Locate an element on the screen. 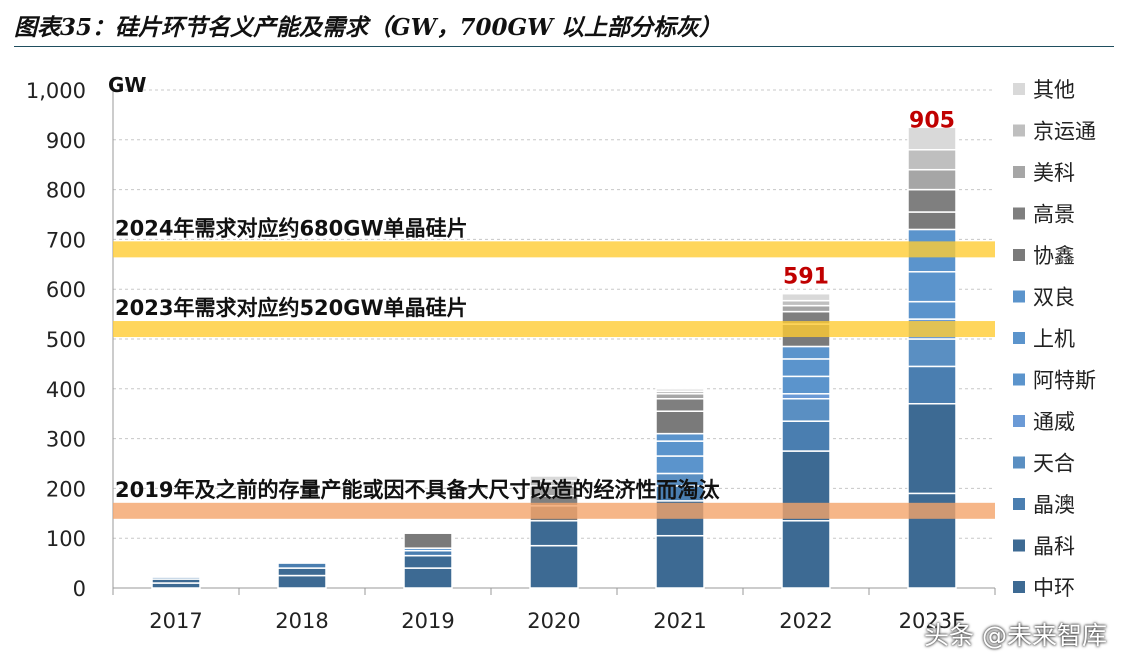 The height and width of the screenshot is (668, 1129). legend-label: 晶澳 is located at coordinates (1054, 505).